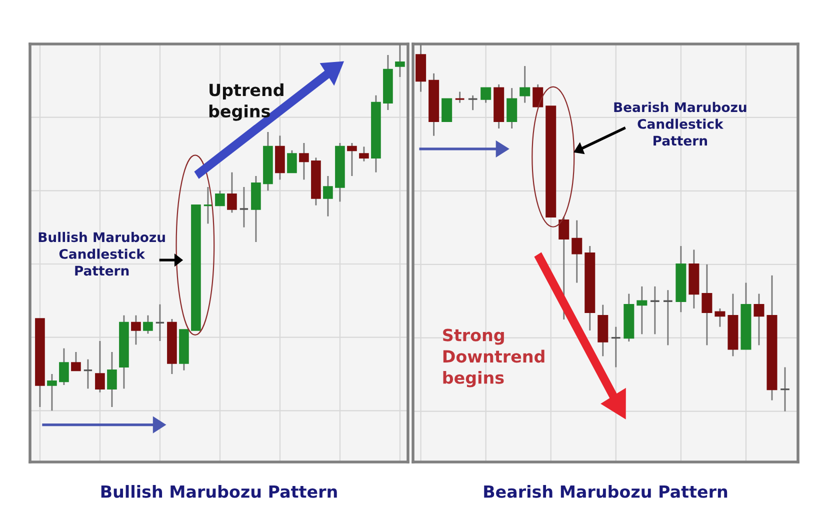 The image size is (820, 528). I want to click on annotation: Strong Downtrend begins, so click(493, 358).